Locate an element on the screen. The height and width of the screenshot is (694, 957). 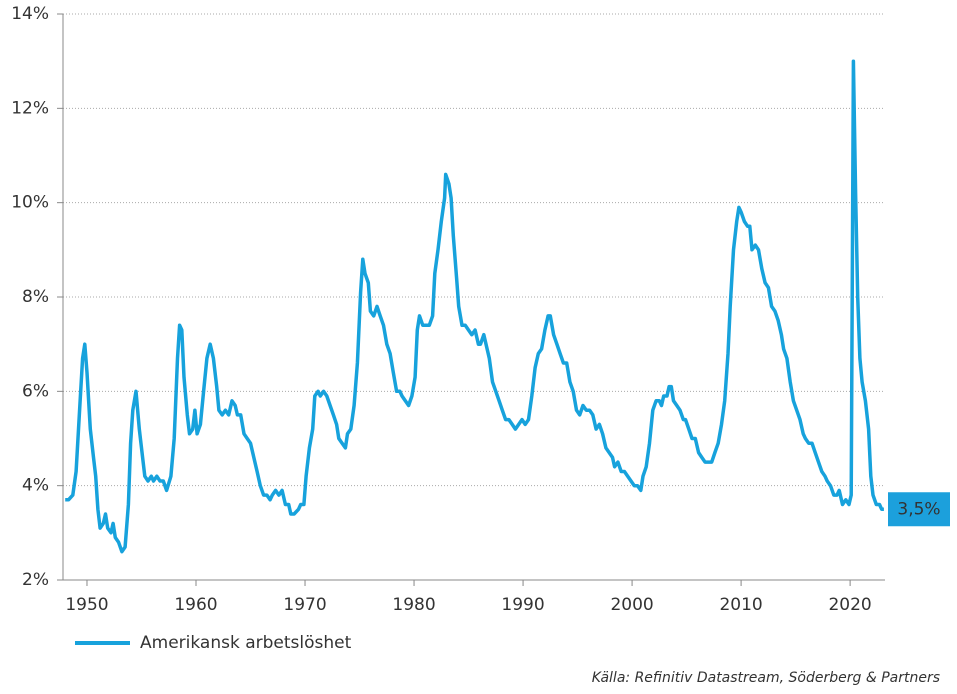
x-tick-label: 2020 is located at coordinates (849, 605).